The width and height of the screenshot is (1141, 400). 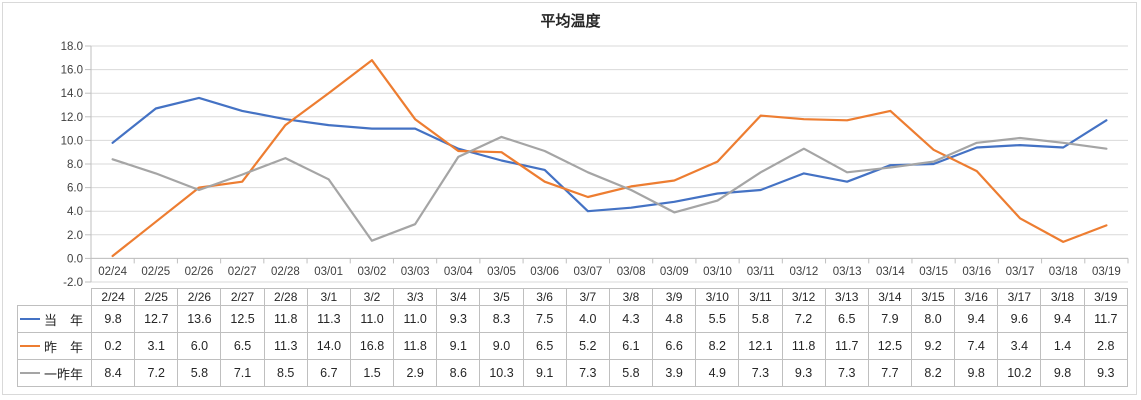 What do you see at coordinates (674, 373) in the screenshot?
I see `value-cell: 3.9` at bounding box center [674, 373].